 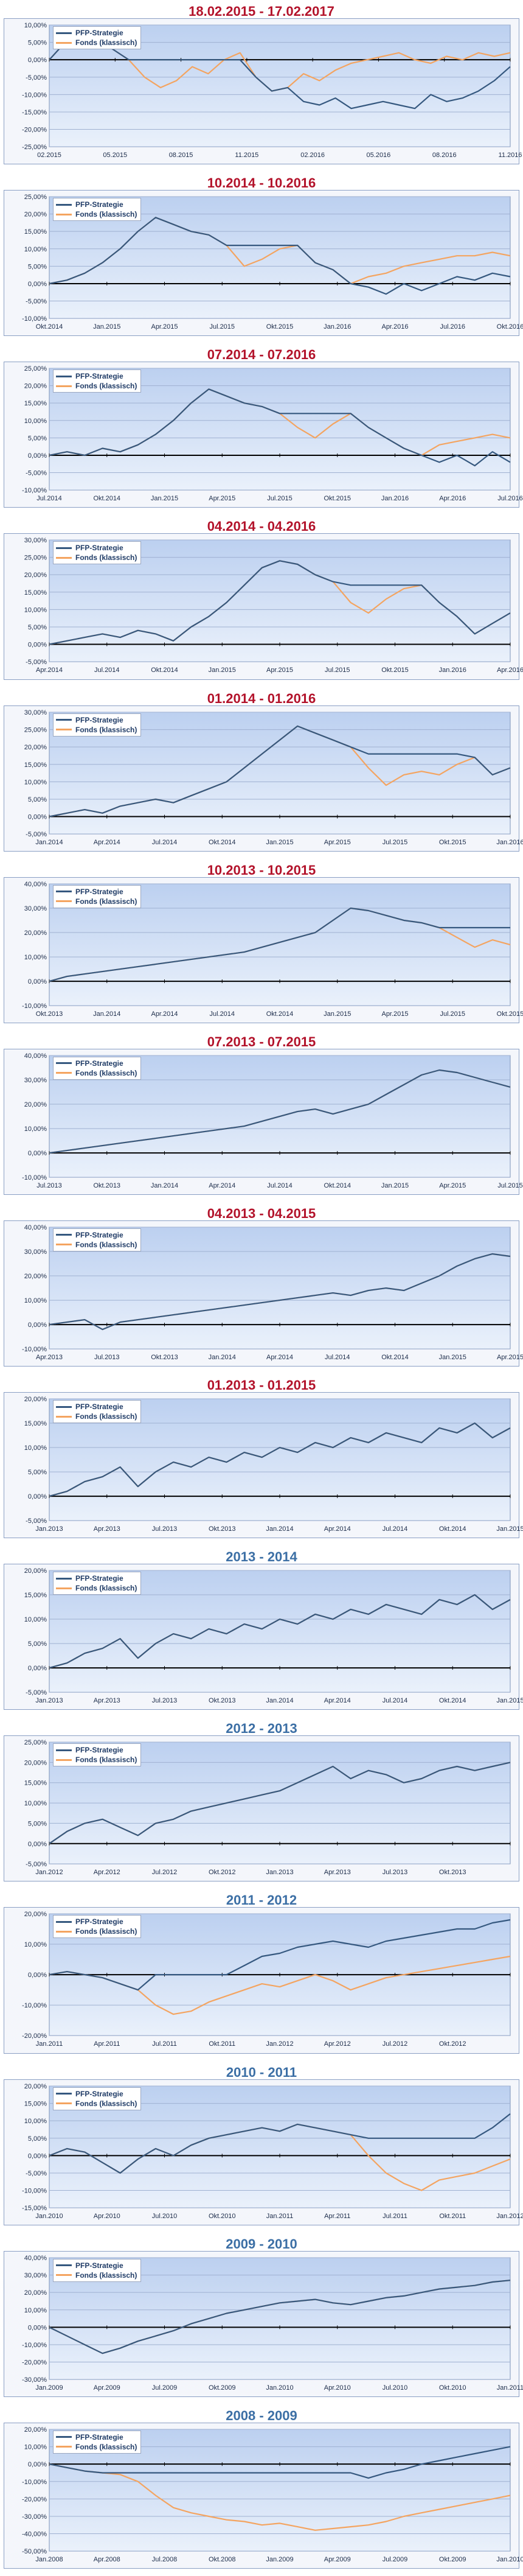 What do you see at coordinates (49, 1185) in the screenshot?
I see `x-tick-label: Jul.2013` at bounding box center [49, 1185].